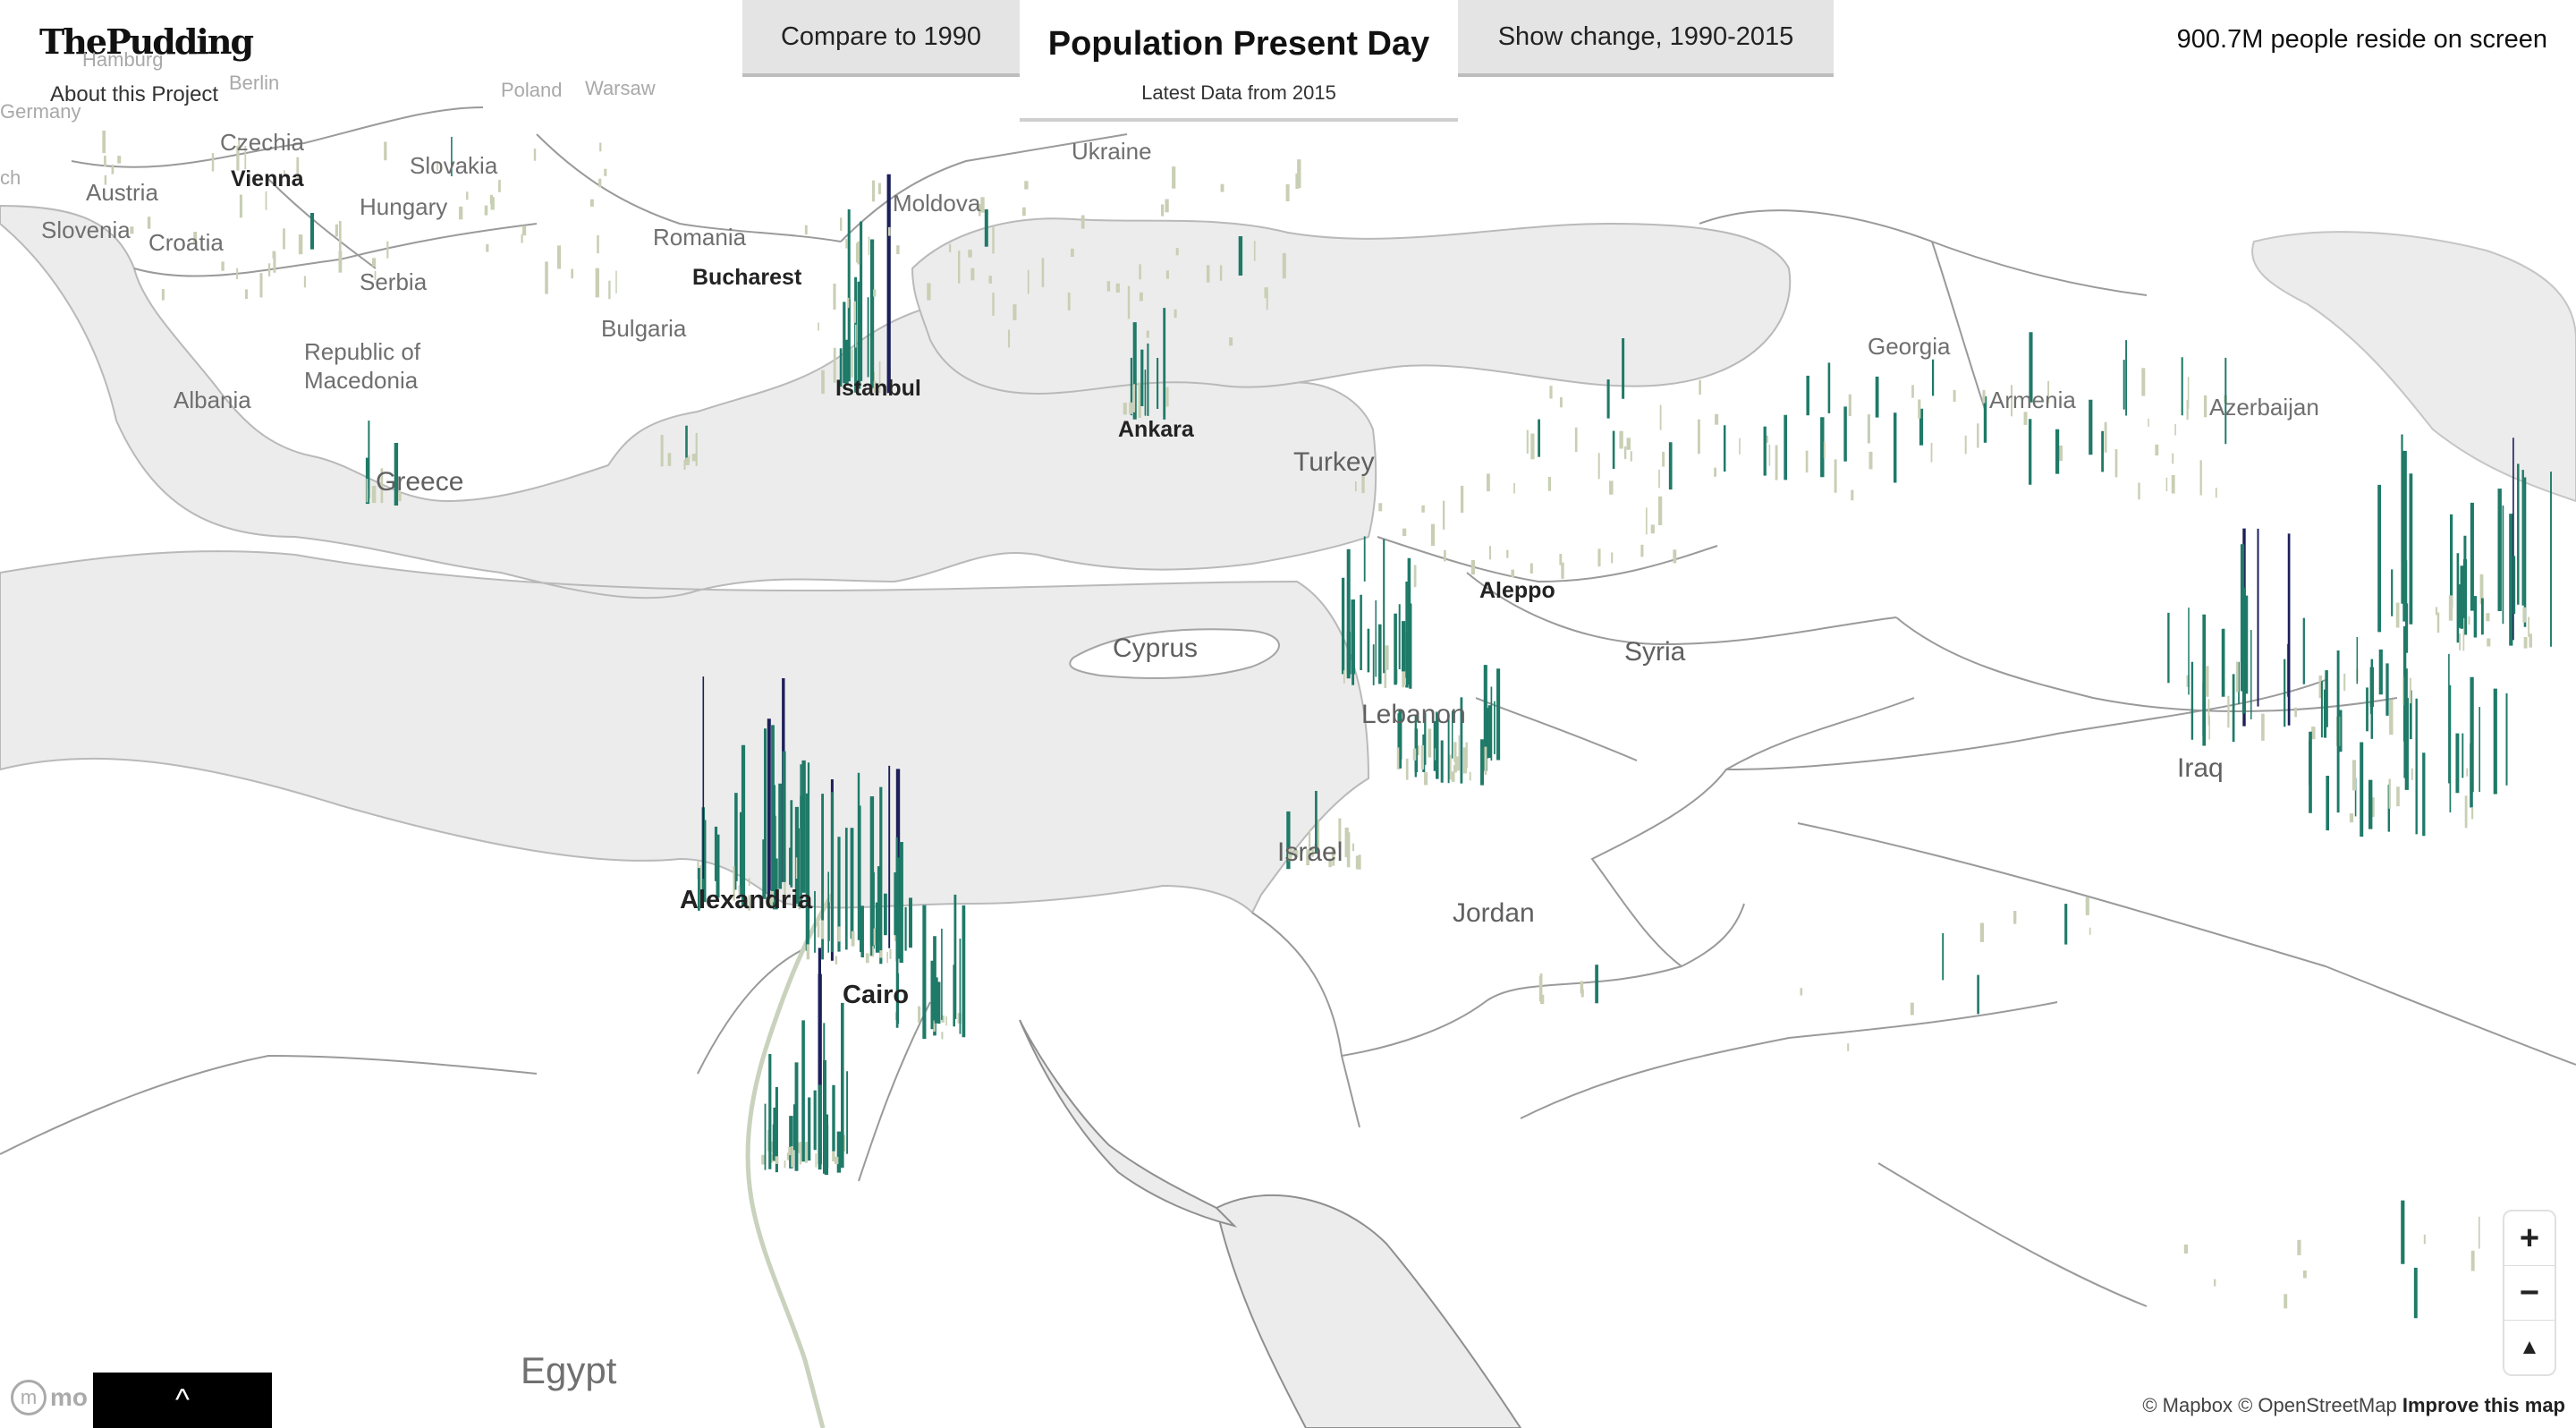 The height and width of the screenshot is (1428, 2576). I want to click on about-project-link: About this Project, so click(134, 94).